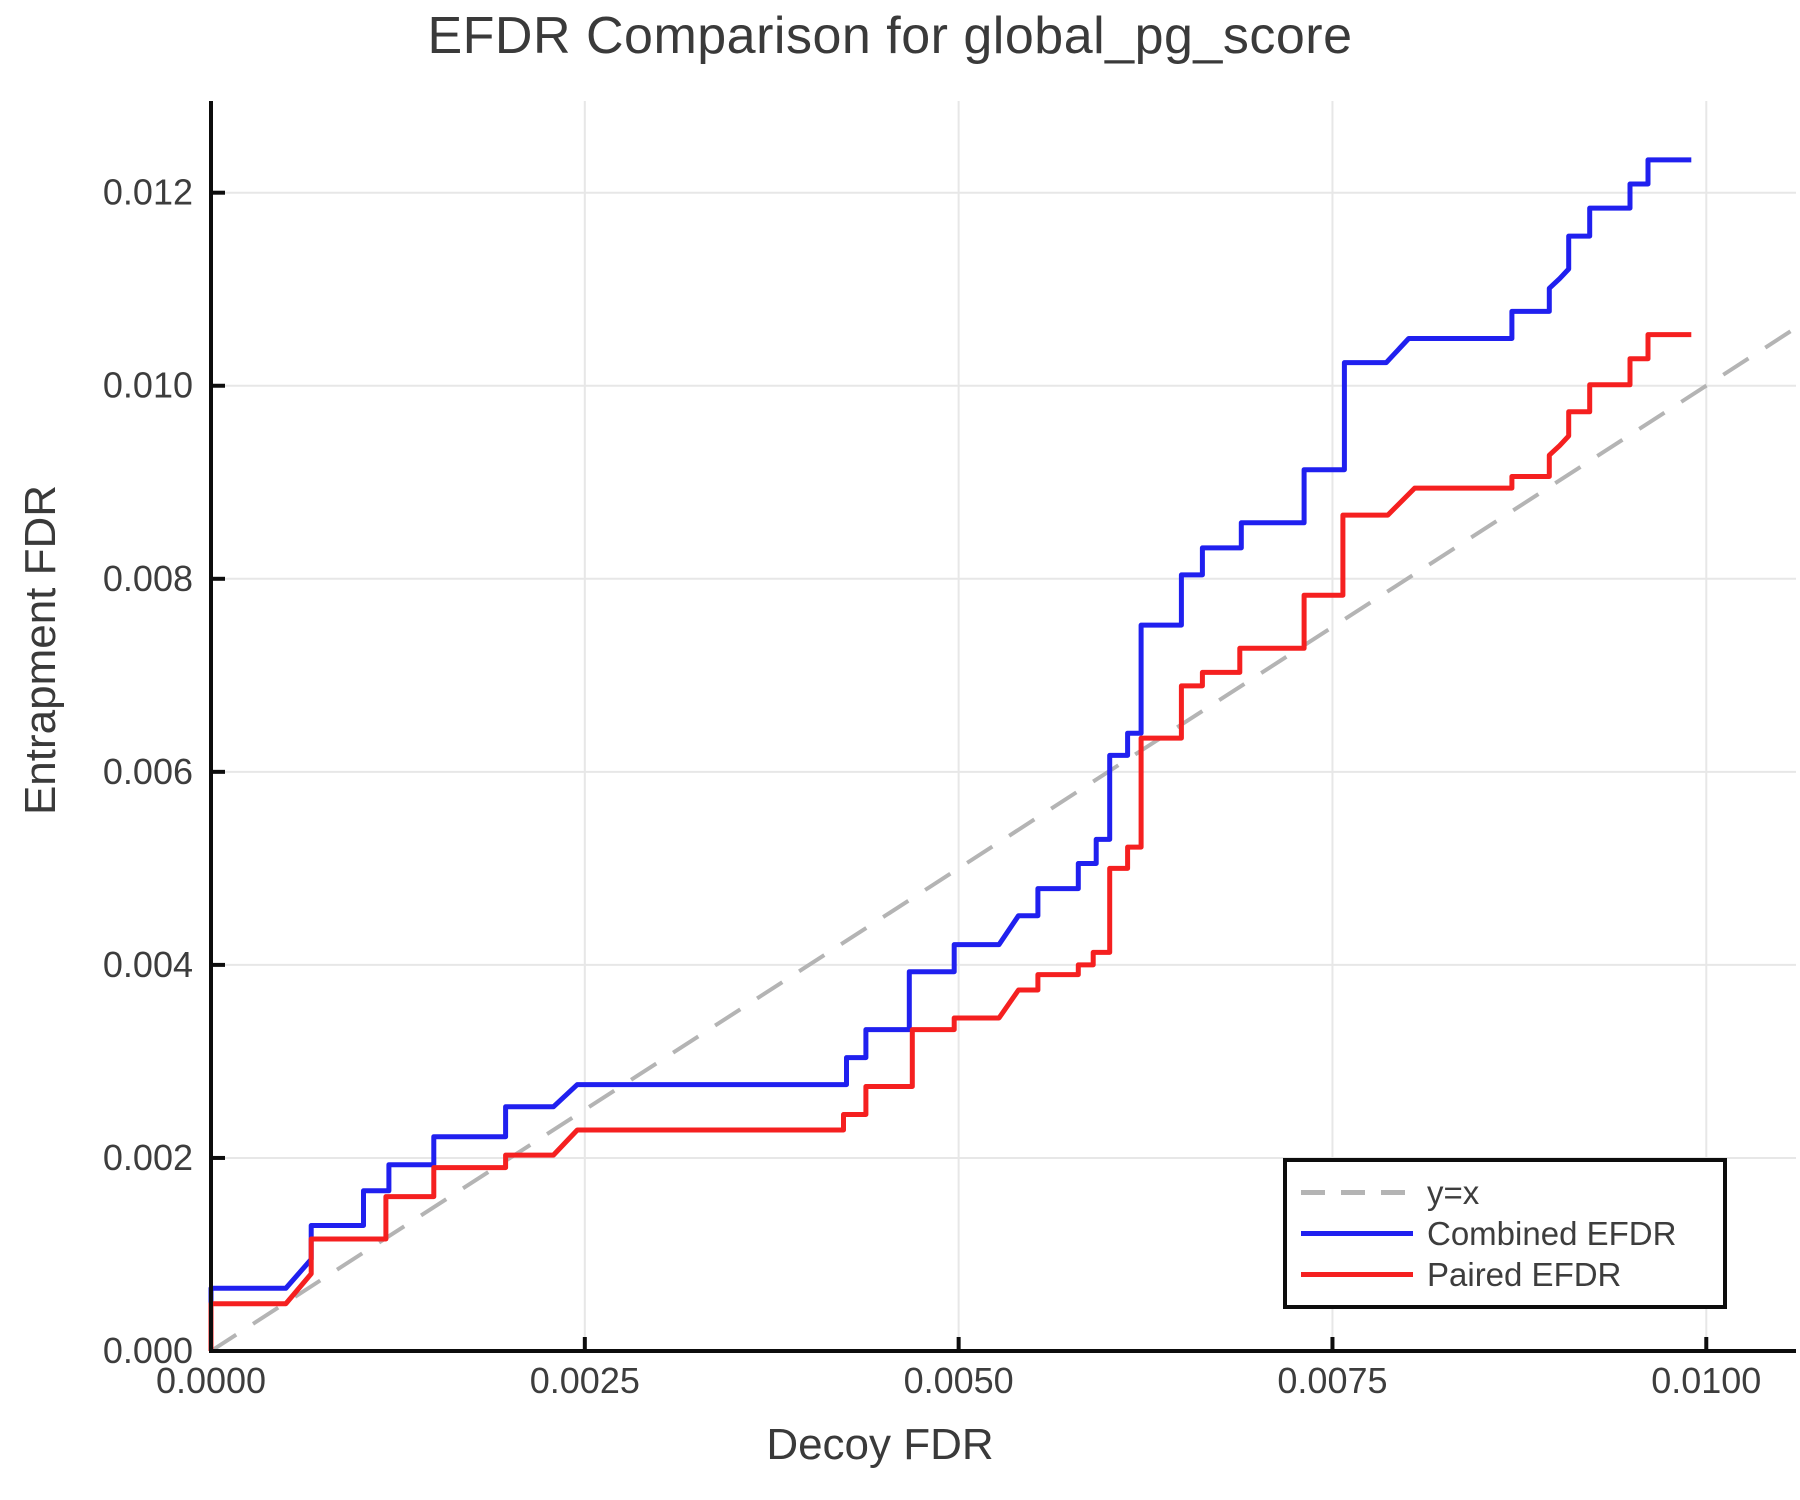 This screenshot has height=1500, width=1800. Describe the element at coordinates (148, 385) in the screenshot. I see `y-tick-label: 0.010` at that location.